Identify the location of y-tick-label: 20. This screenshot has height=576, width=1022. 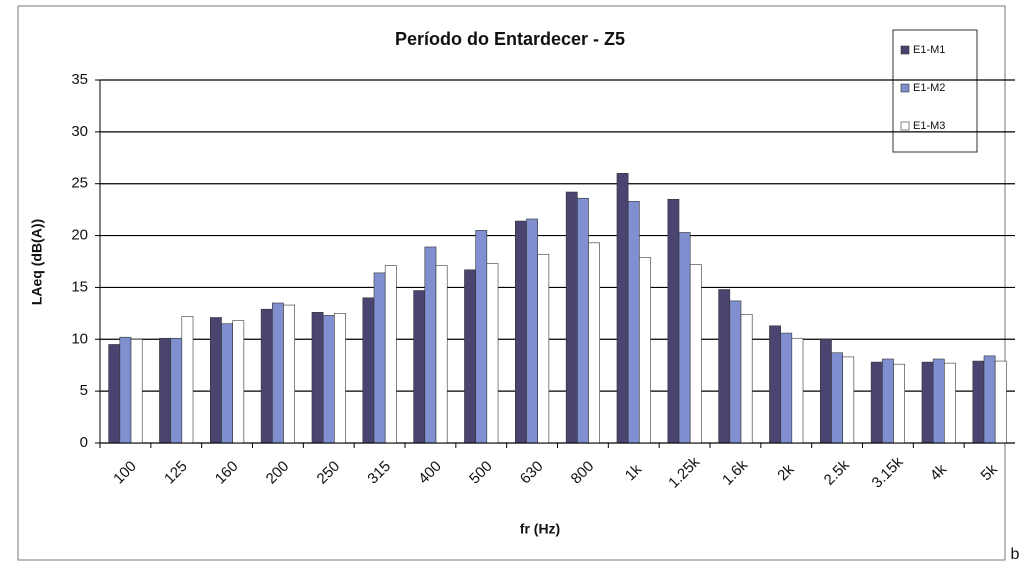
(79, 235).